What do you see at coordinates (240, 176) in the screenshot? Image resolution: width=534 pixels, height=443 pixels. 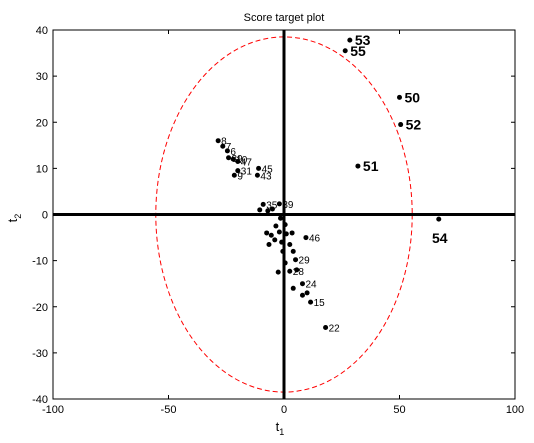 I see `point-label: 9` at bounding box center [240, 176].